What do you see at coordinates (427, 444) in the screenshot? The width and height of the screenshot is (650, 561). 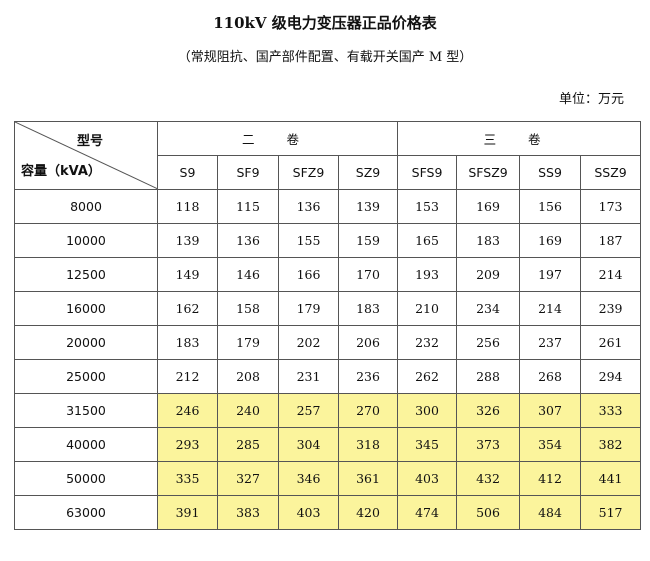 I see `price-cell: 345` at bounding box center [427, 444].